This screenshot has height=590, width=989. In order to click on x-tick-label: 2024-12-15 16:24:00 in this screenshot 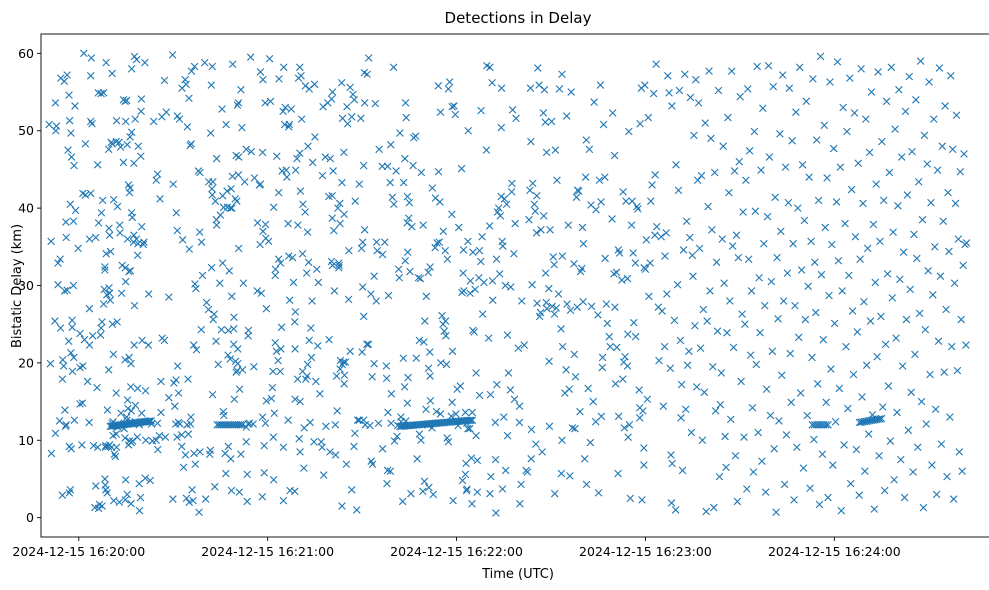, I will do `click(834, 551)`.